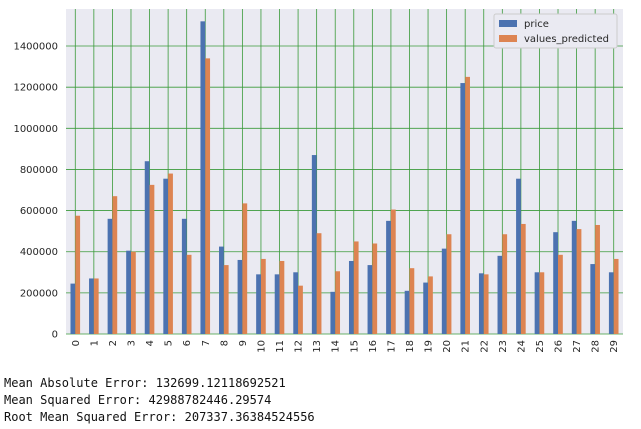 Image resolution: width=641 pixels, height=429 pixels. I want to click on y-tick-label: 800000, so click(39, 170).